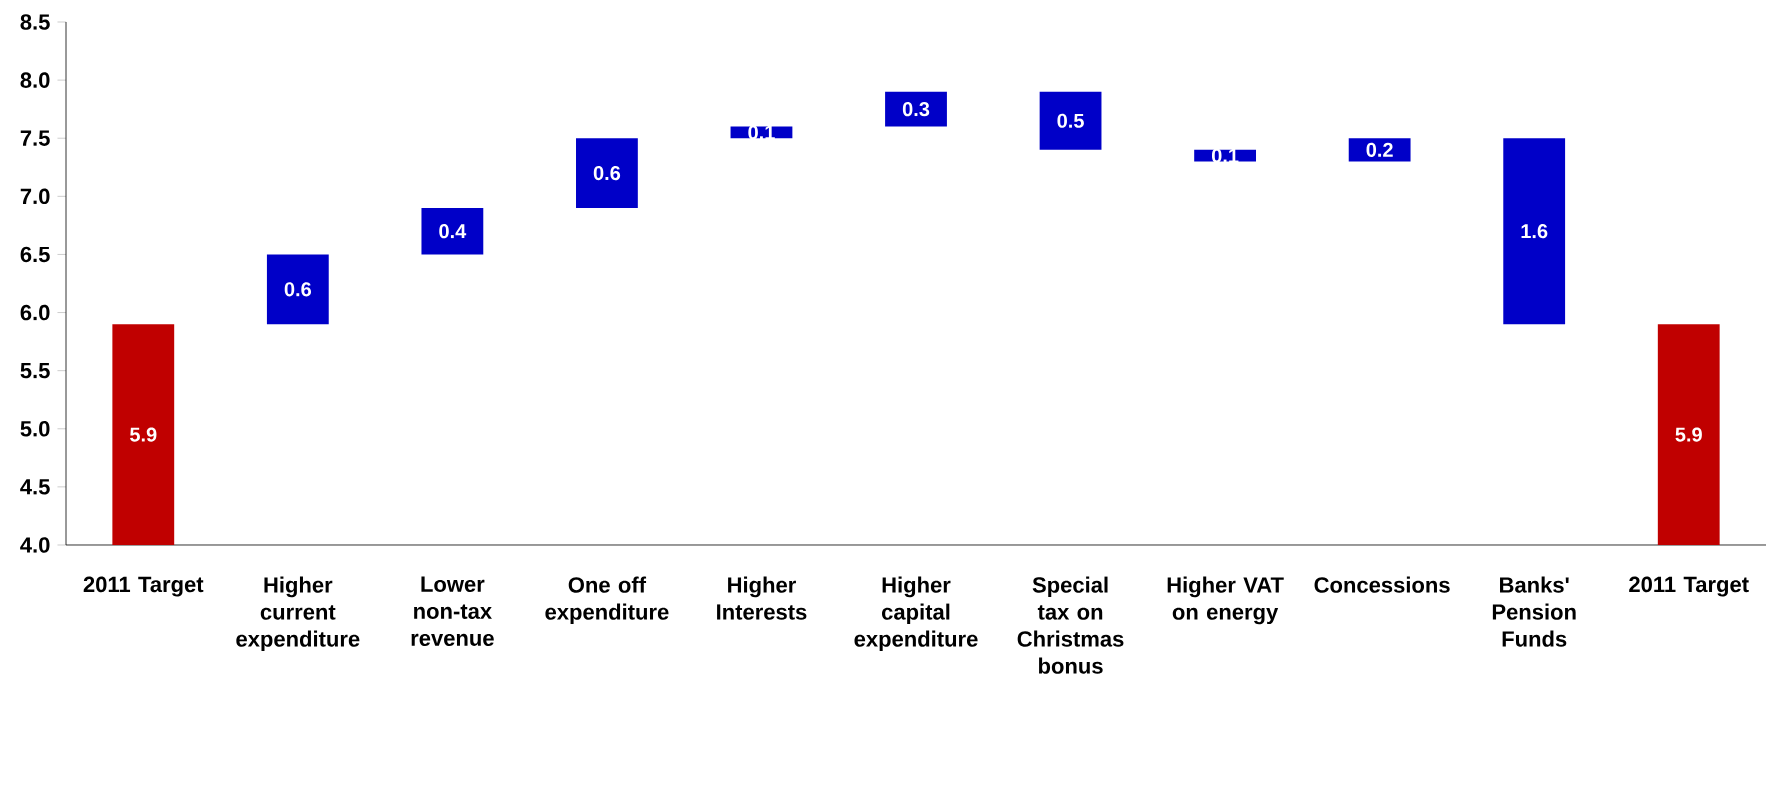 The width and height of the screenshot is (1771, 786). What do you see at coordinates (35, 80) in the screenshot?
I see `y-tick-label: 8.0` at bounding box center [35, 80].